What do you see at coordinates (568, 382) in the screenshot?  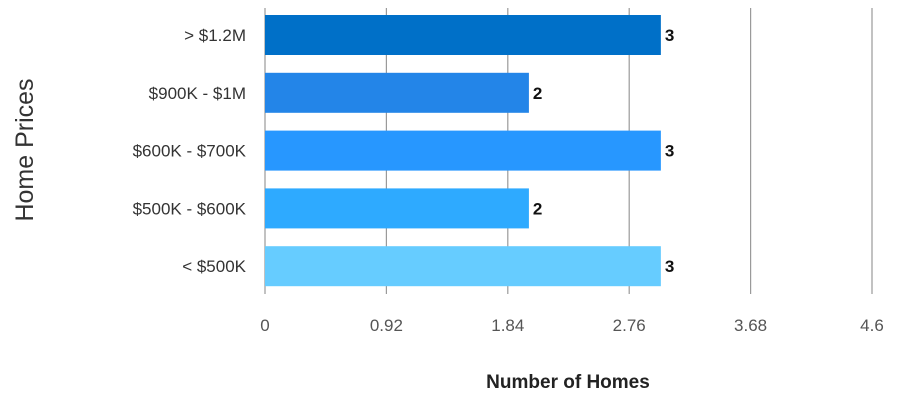 I see `x-axis-title: Number of Homes` at bounding box center [568, 382].